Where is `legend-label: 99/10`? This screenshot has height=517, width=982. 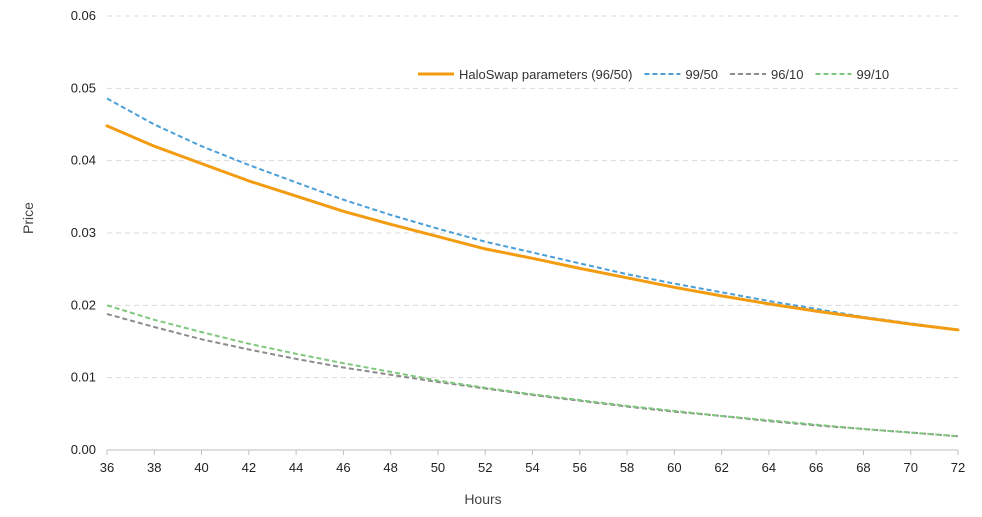 legend-label: 99/10 is located at coordinates (873, 74).